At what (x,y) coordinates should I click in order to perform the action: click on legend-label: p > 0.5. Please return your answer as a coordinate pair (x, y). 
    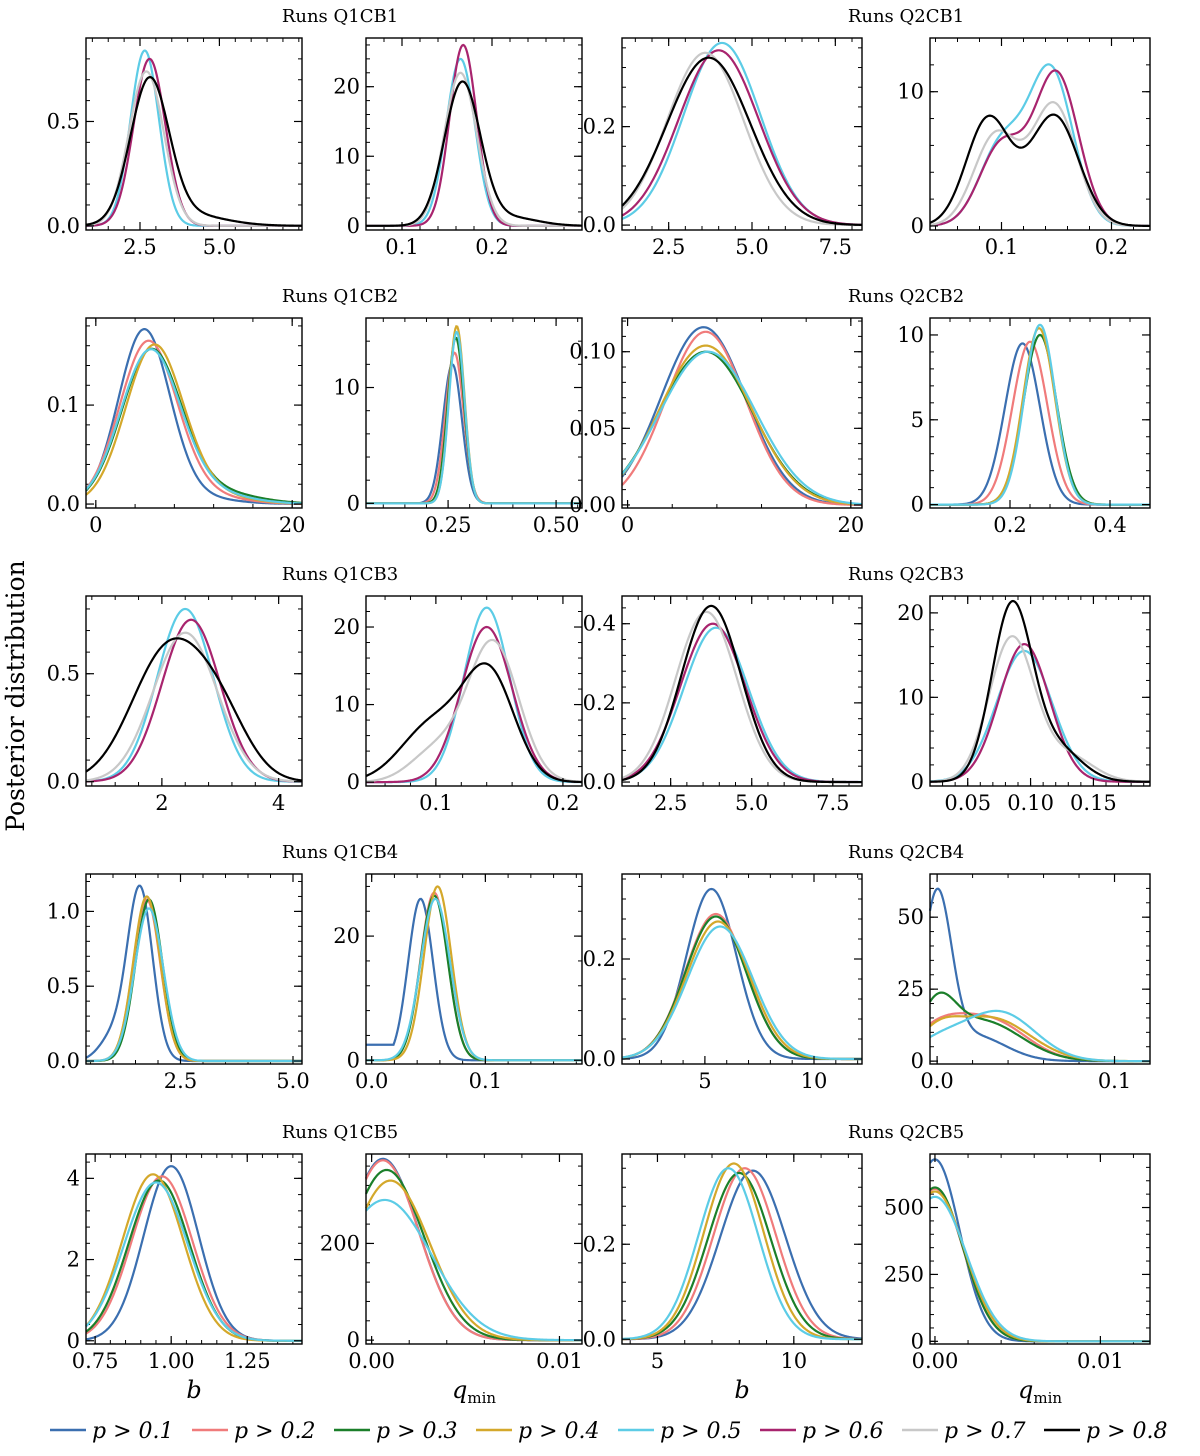
    Looking at the image, I should click on (701, 1431).